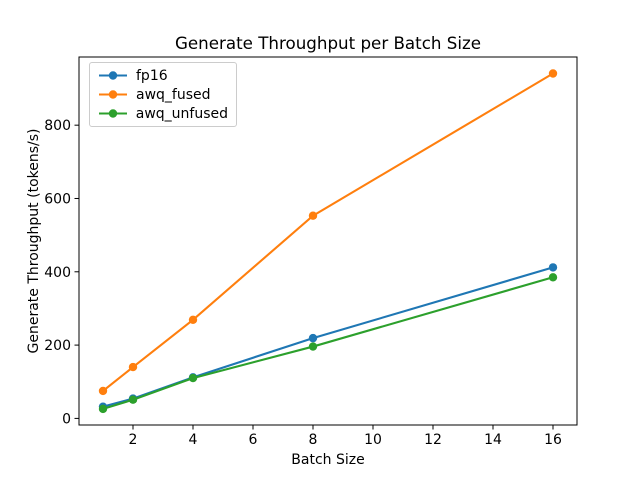  Describe the element at coordinates (133, 440) in the screenshot. I see `x-tick-label: 2` at that location.